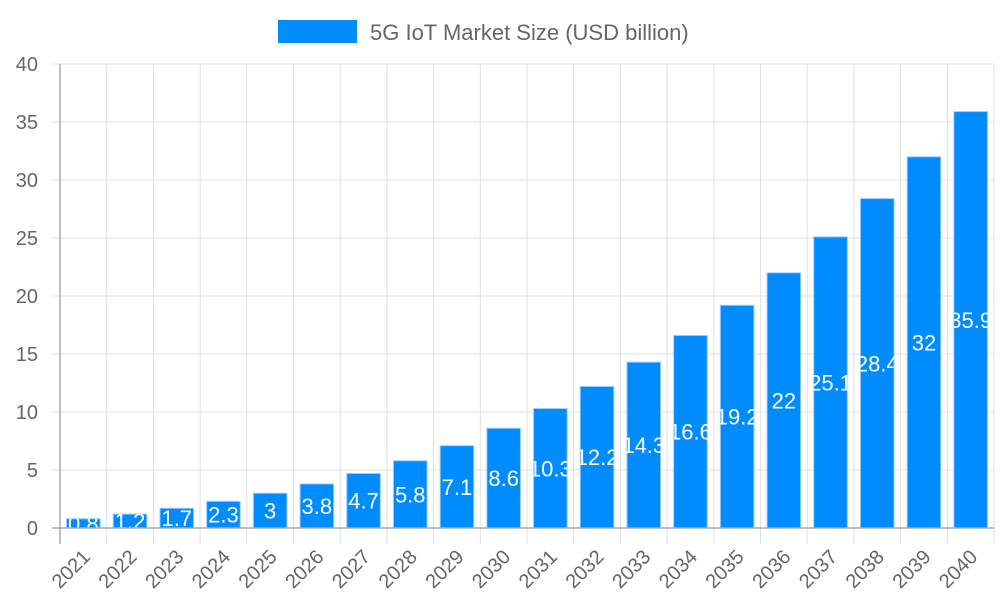 This screenshot has height=600, width=1000. I want to click on bar-2032, so click(597, 457).